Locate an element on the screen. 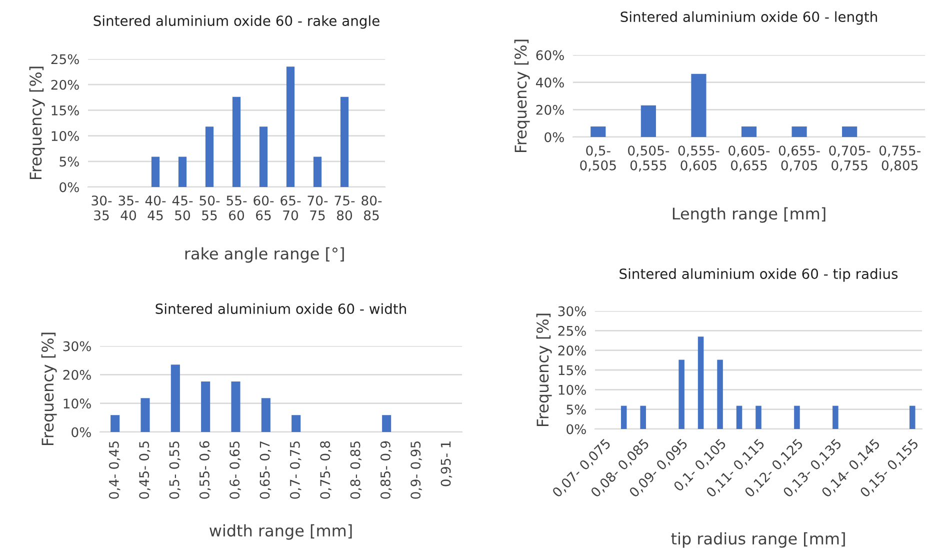  x-tick-label: 0,9- 0,95 is located at coordinates (416, 470).